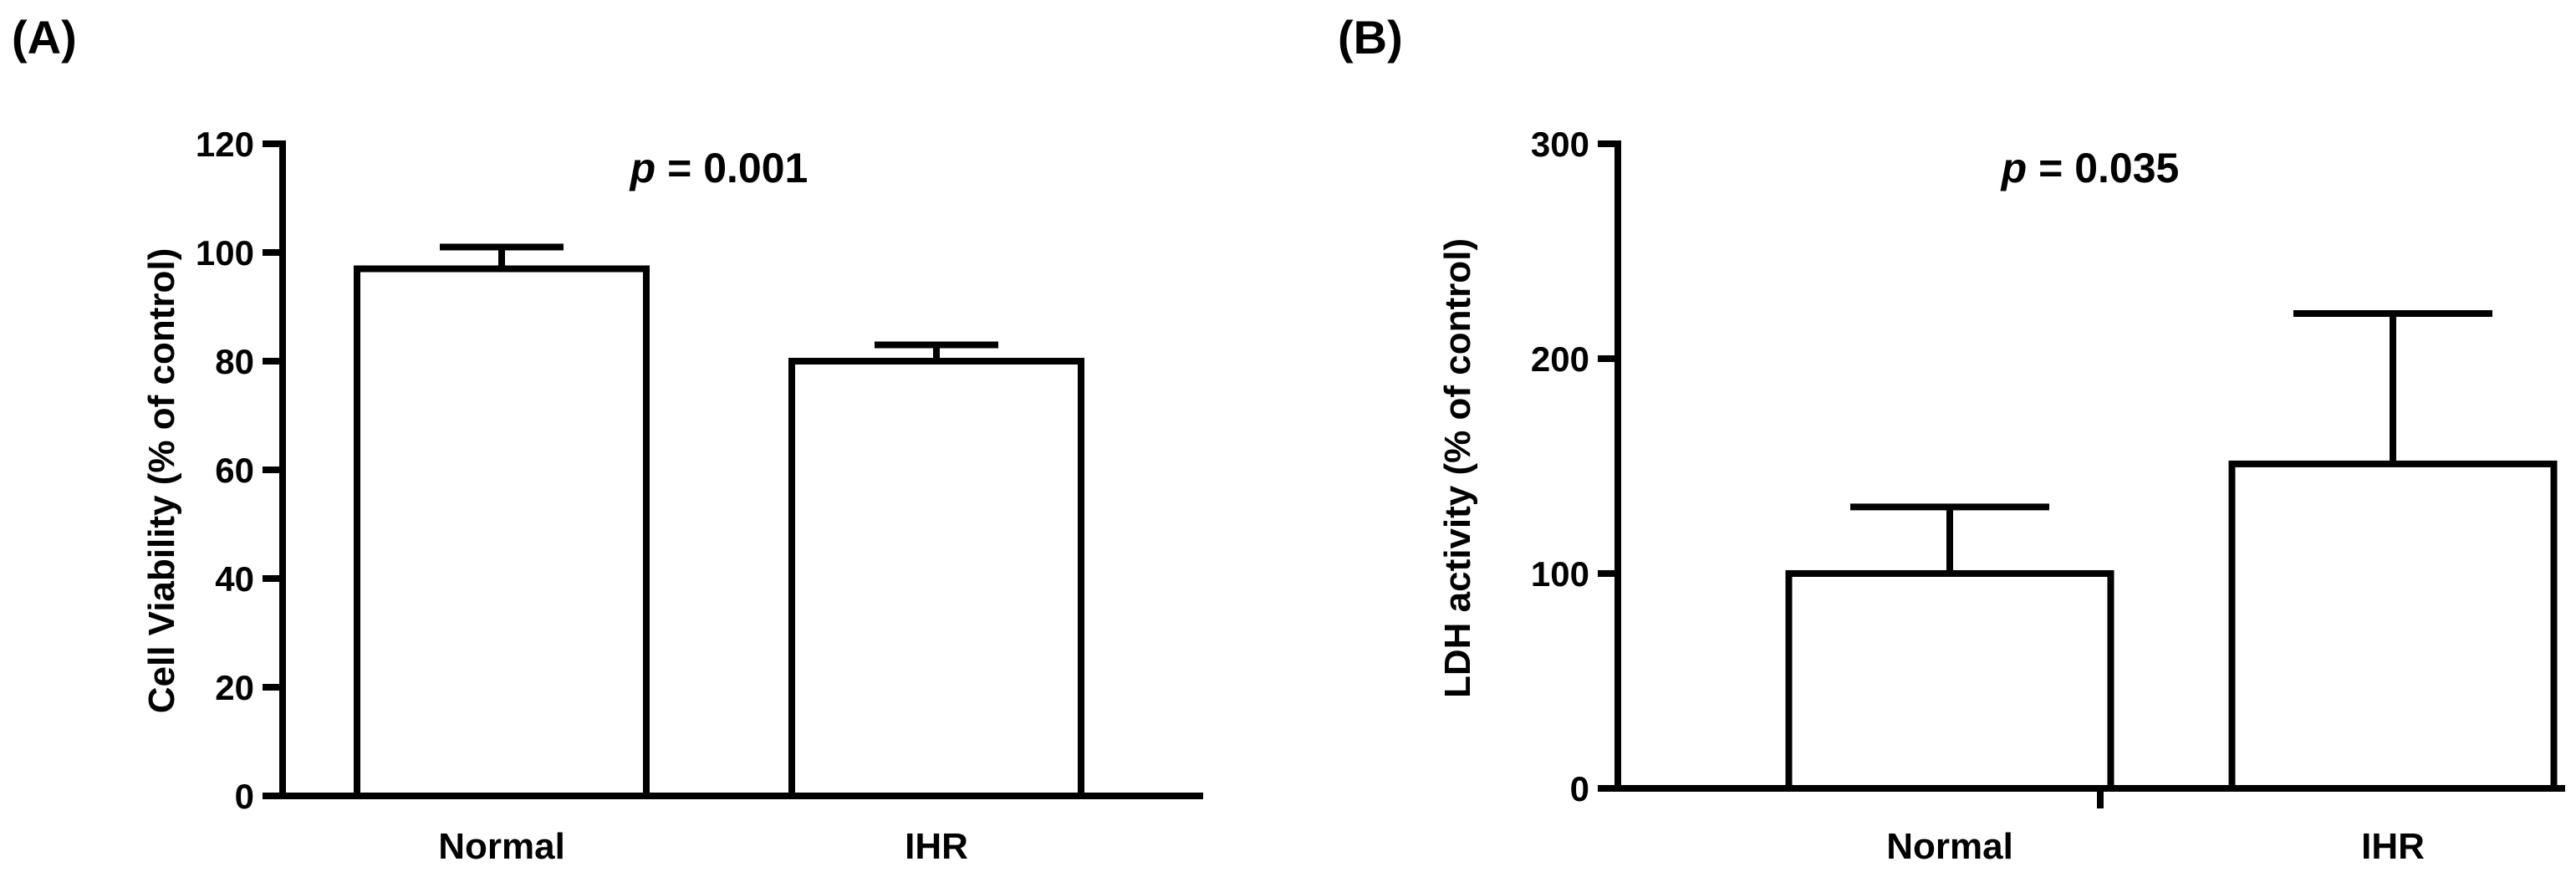 The width and height of the screenshot is (2576, 877). Describe the element at coordinates (235, 579) in the screenshot. I see `y-tick-label-a: 40` at that location.